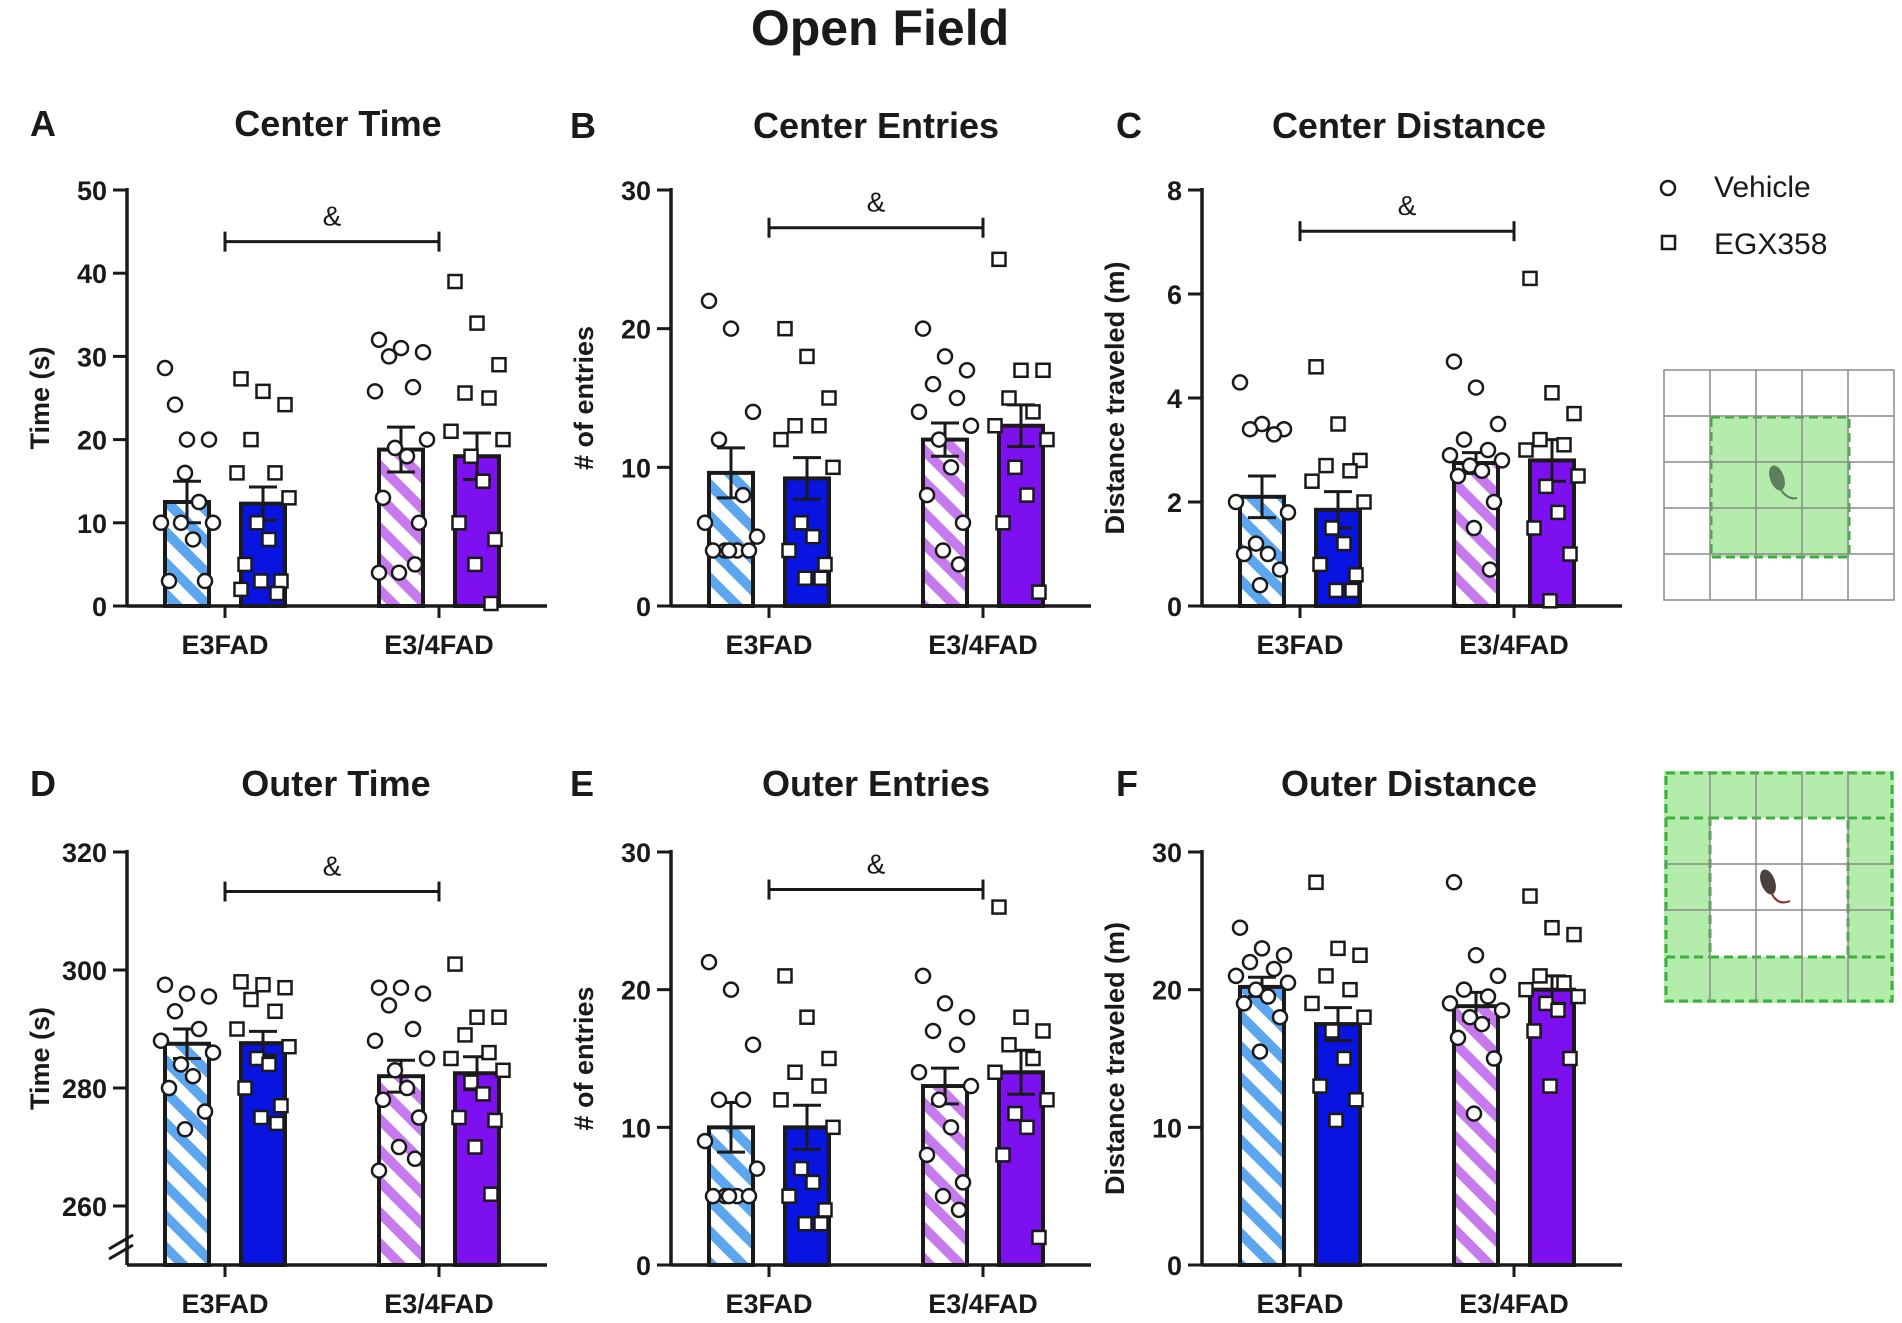 This screenshot has height=1323, width=1902. What do you see at coordinates (876, 125) in the screenshot?
I see `panel-title: Center Entries` at bounding box center [876, 125].